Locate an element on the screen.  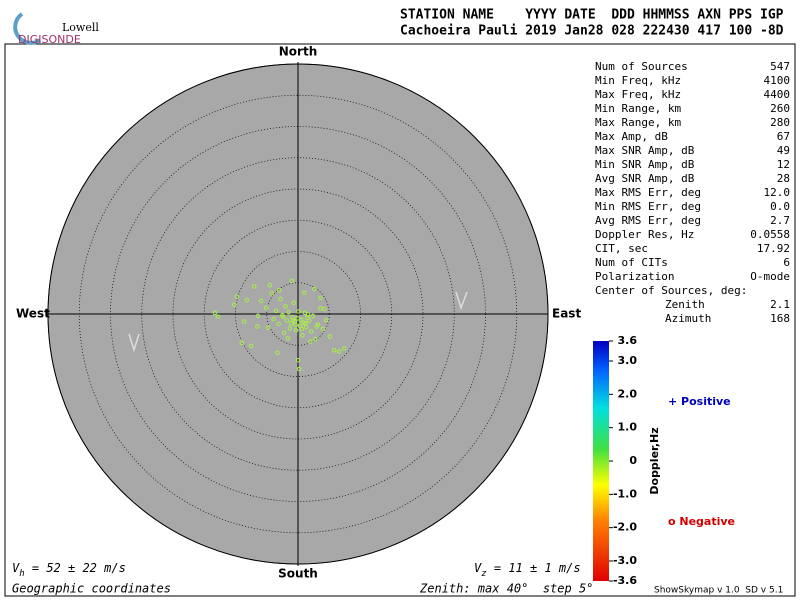
center-label: Center of Sources, deg: is located at coordinates (671, 290).